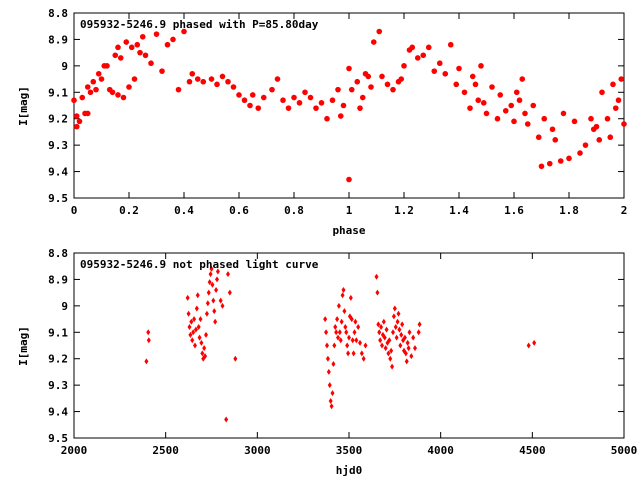 This screenshot has width=640, height=480. What do you see at coordinates (349, 450) in the screenshot?
I see `x-tick-label: 3500` at bounding box center [349, 450].